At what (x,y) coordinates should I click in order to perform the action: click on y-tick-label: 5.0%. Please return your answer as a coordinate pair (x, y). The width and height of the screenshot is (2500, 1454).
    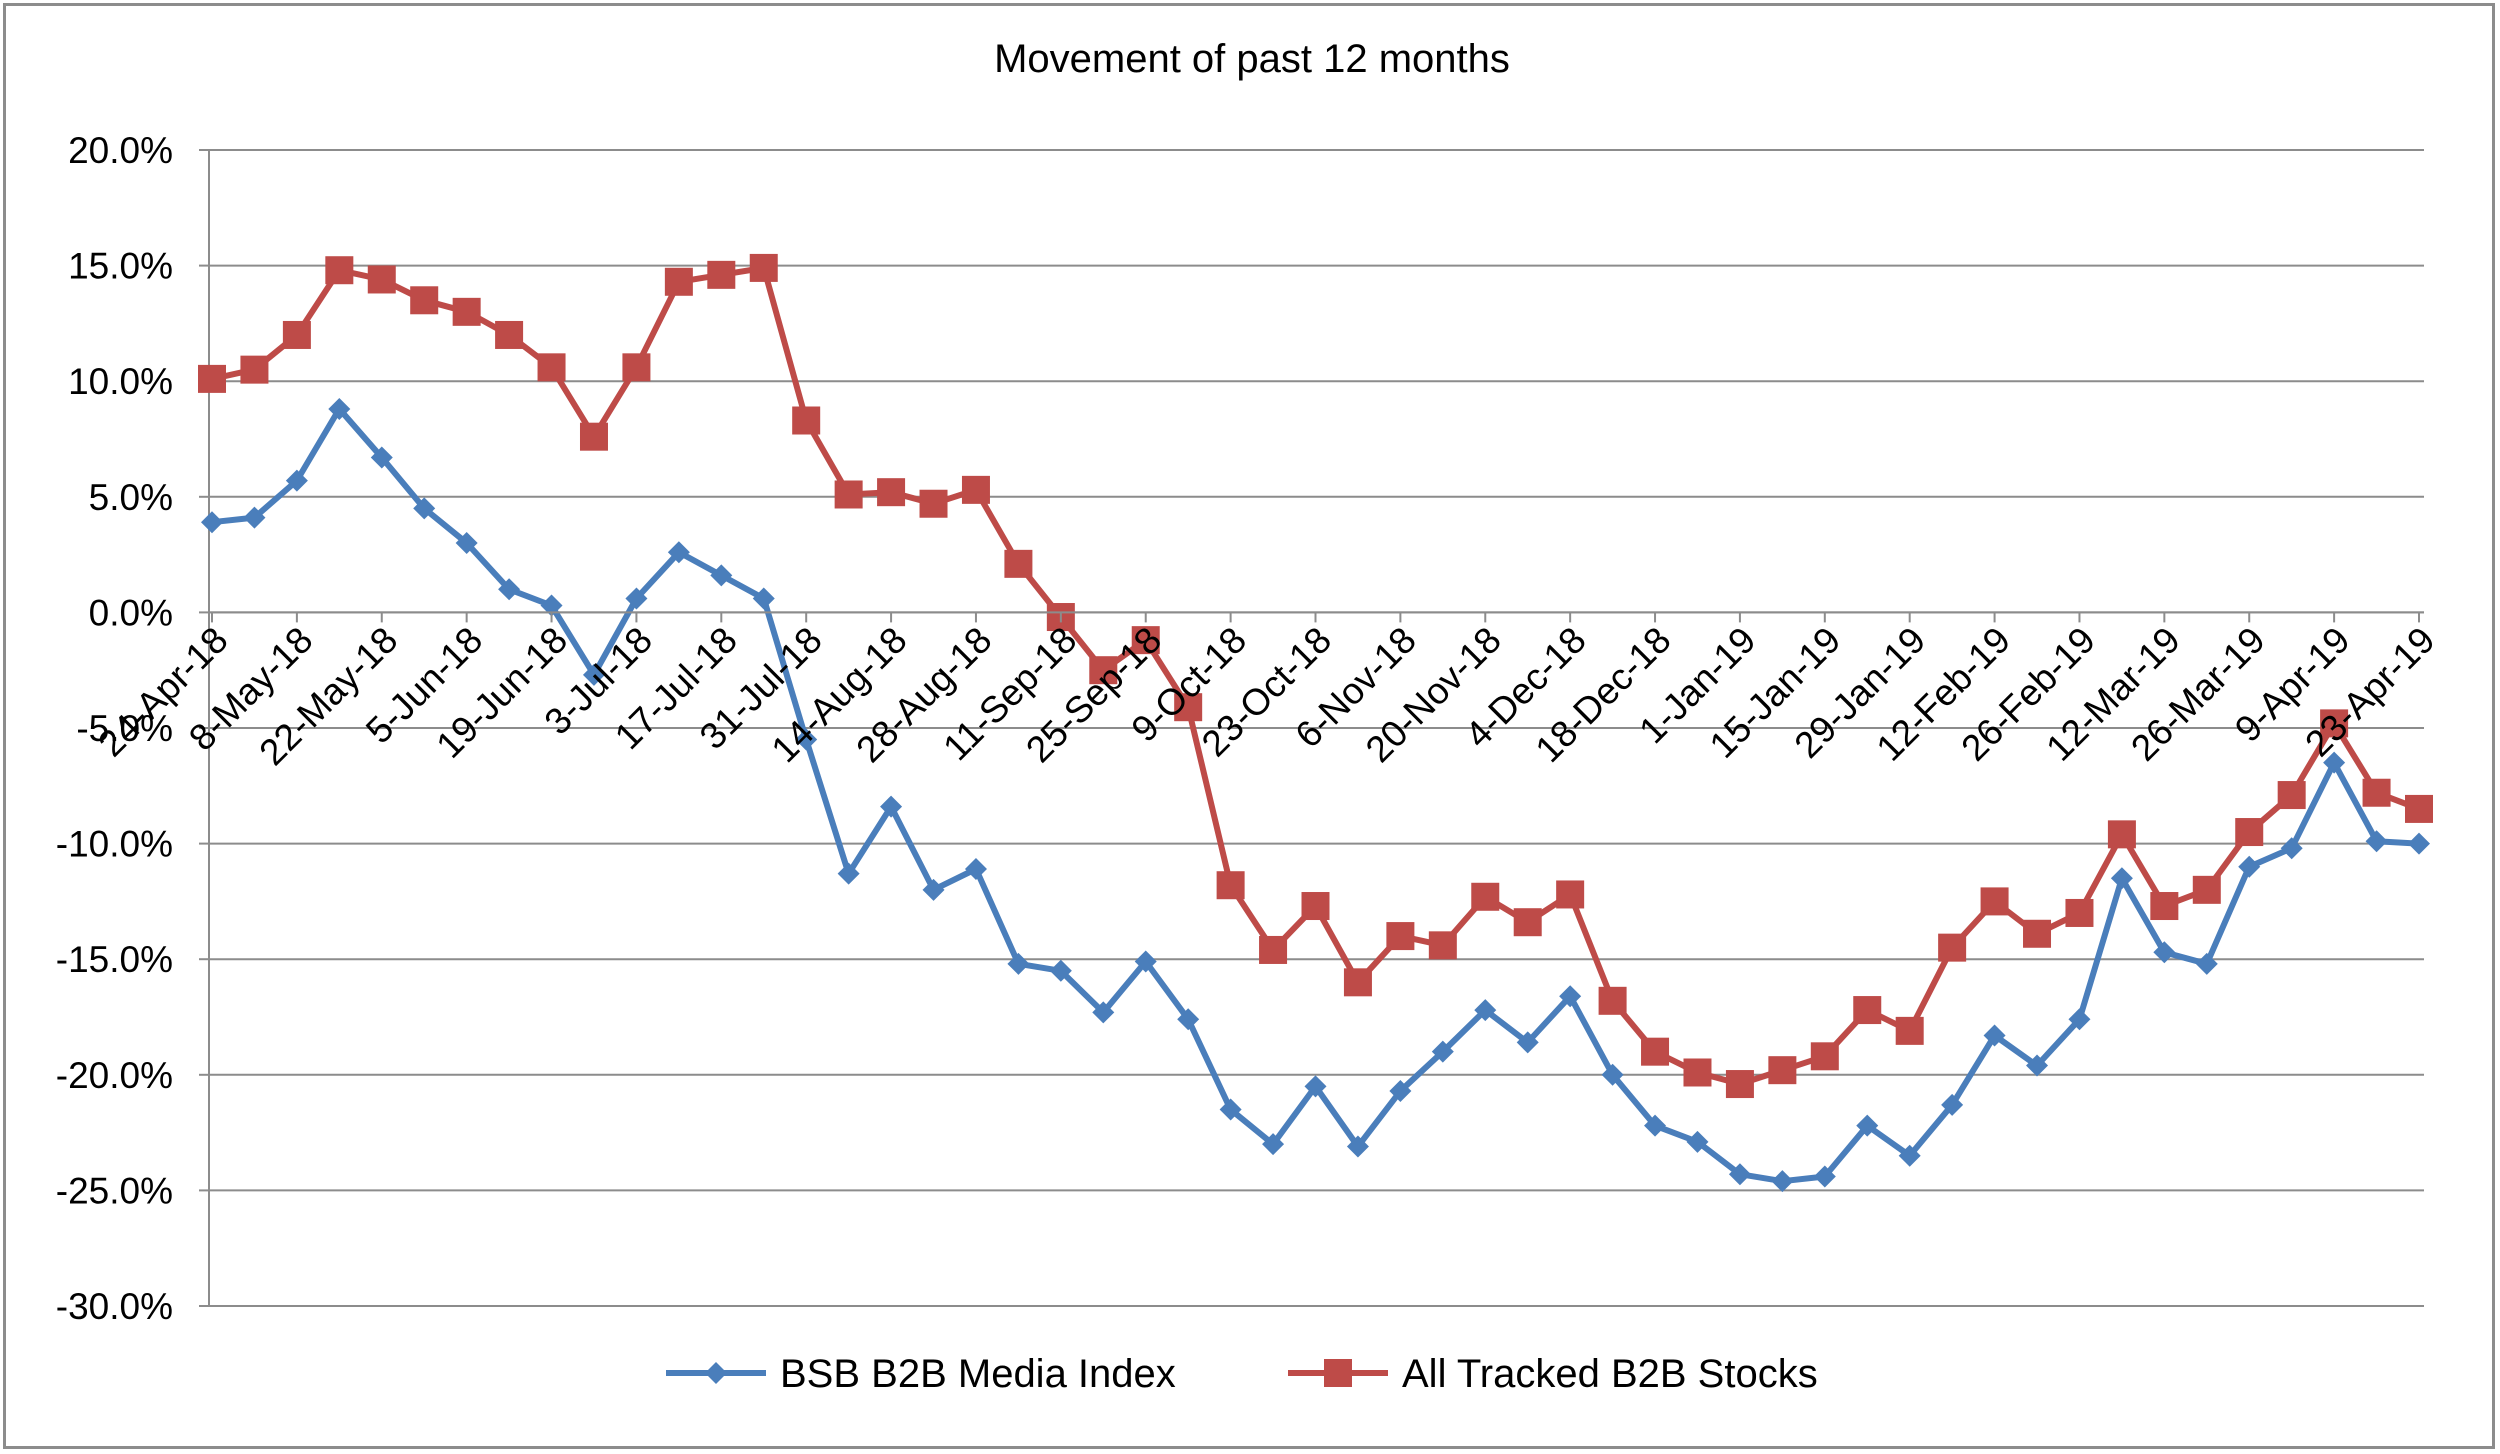
    Looking at the image, I should click on (131, 497).